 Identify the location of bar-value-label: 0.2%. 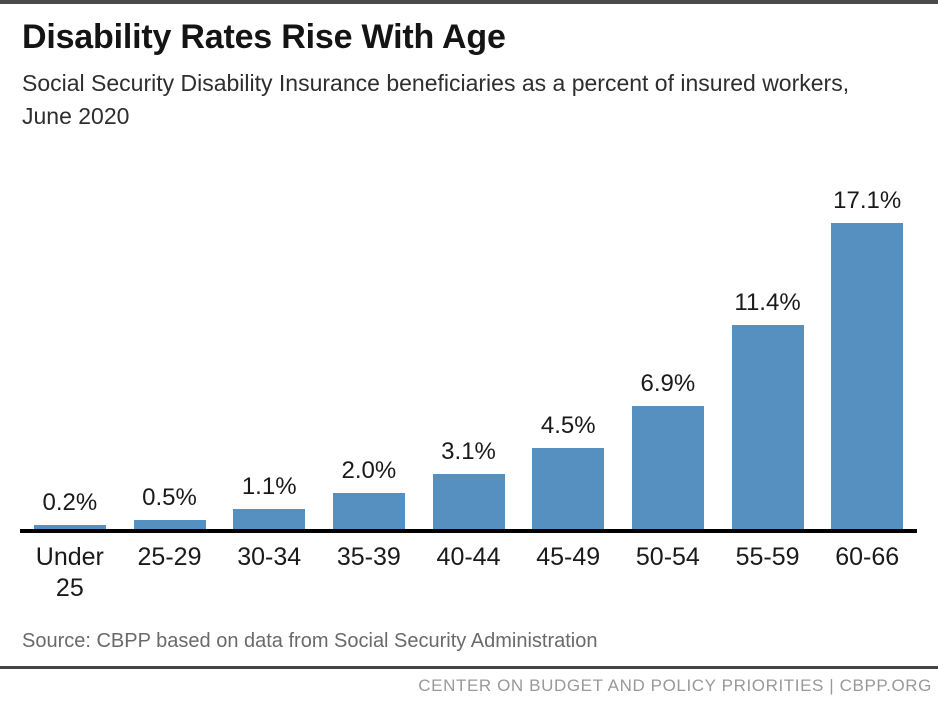
(70, 502).